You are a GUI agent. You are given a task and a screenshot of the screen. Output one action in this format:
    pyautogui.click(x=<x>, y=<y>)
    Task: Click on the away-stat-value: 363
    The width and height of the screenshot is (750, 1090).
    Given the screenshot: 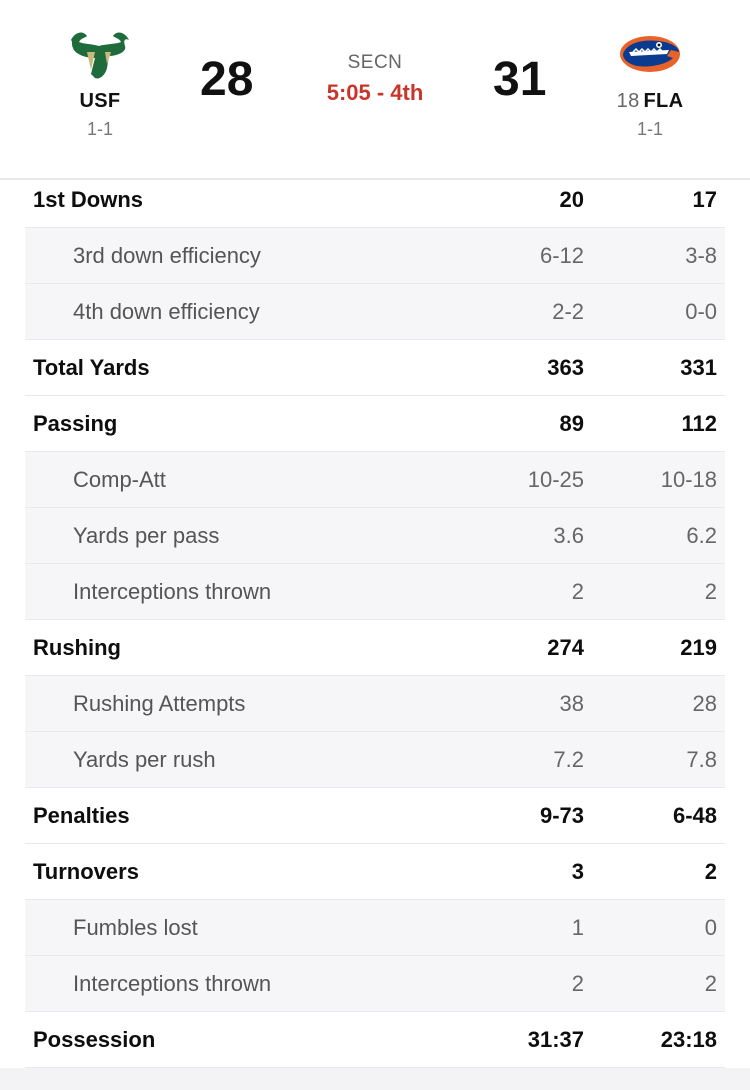 What is the action you would take?
    pyautogui.click(x=565, y=367)
    